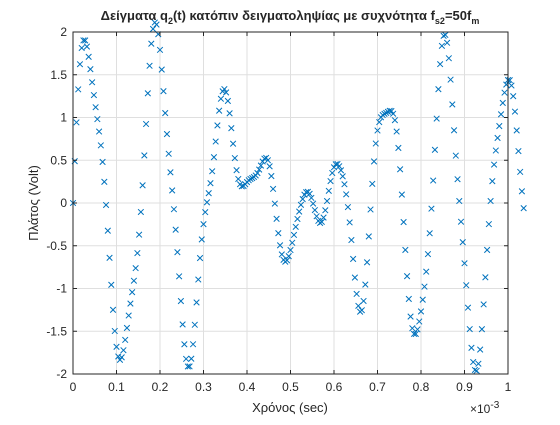  What do you see at coordinates (377, 387) in the screenshot?
I see `x-tick-label: 0.7` at bounding box center [377, 387].